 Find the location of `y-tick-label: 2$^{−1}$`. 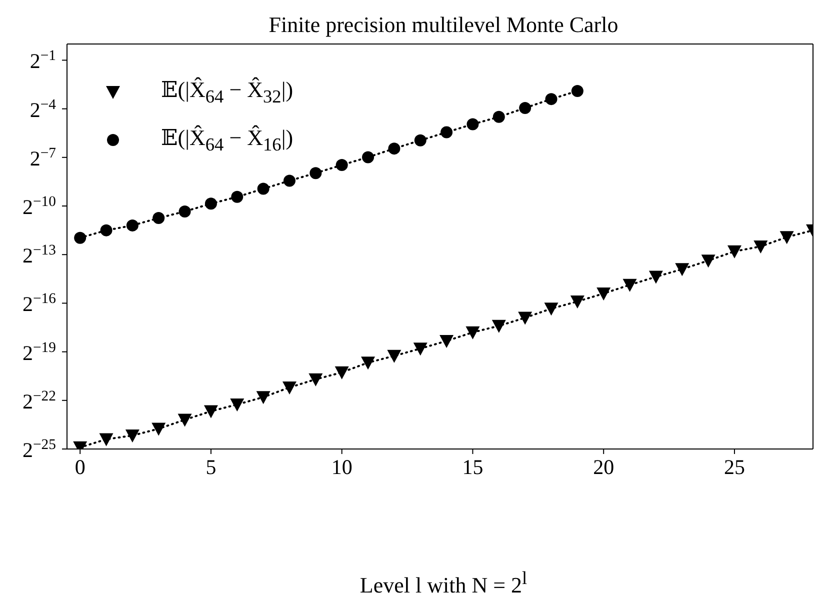

y-tick-label: 2$^{−1}$ is located at coordinates (43, 61).